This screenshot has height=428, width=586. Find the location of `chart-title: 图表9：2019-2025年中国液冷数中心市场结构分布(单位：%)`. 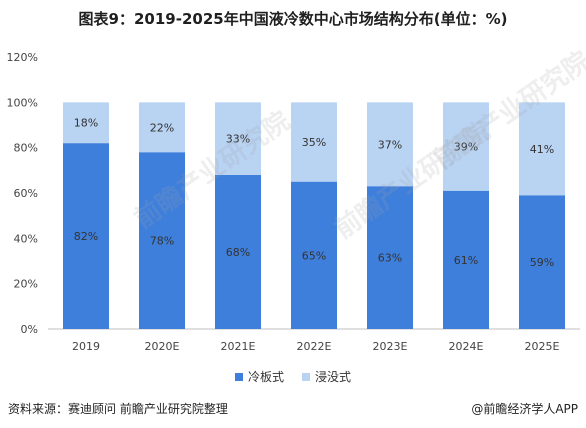

chart-title: 图表9：2019-2025年中国液冷数中心市场结构分布(单位：%) is located at coordinates (293, 19).